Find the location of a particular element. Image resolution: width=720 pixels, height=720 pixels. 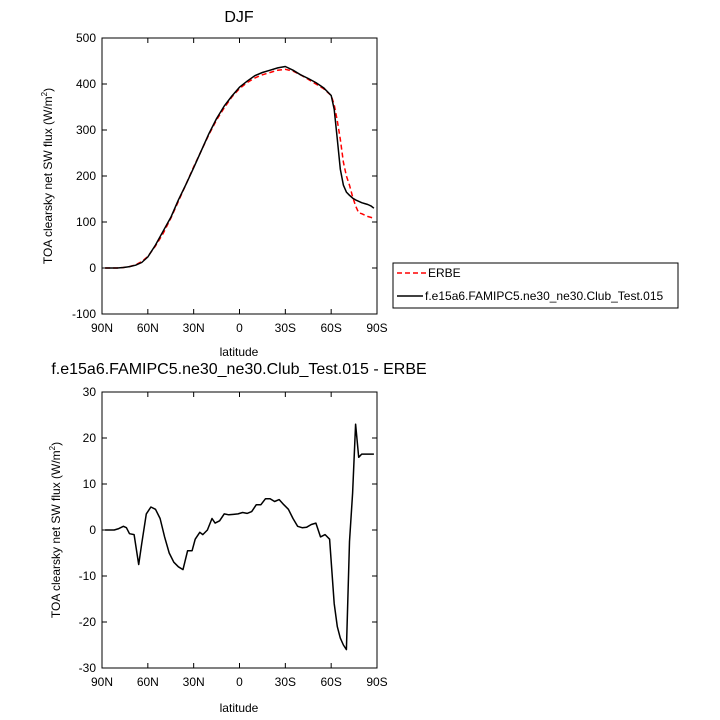

top-y-tick-label: 400 is located at coordinates (86, 84).